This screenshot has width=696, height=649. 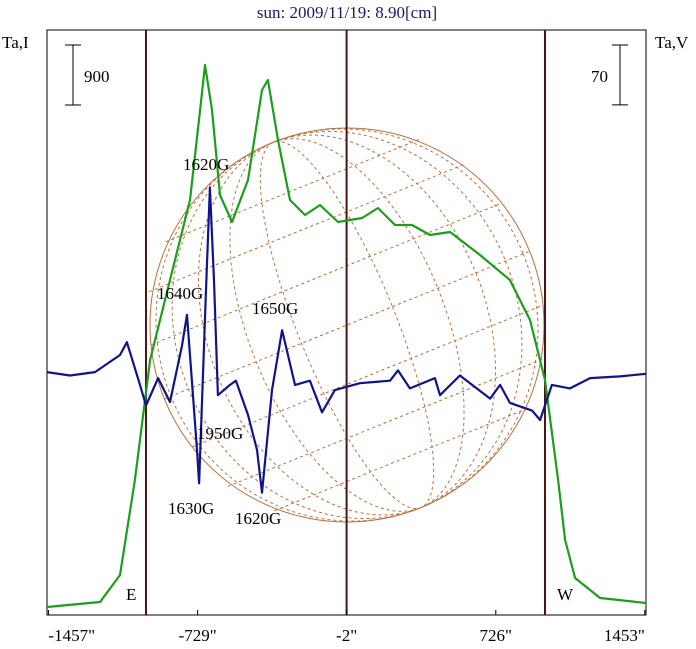 What do you see at coordinates (15, 42) in the screenshot?
I see `y-axis-label: Ta,I` at bounding box center [15, 42].